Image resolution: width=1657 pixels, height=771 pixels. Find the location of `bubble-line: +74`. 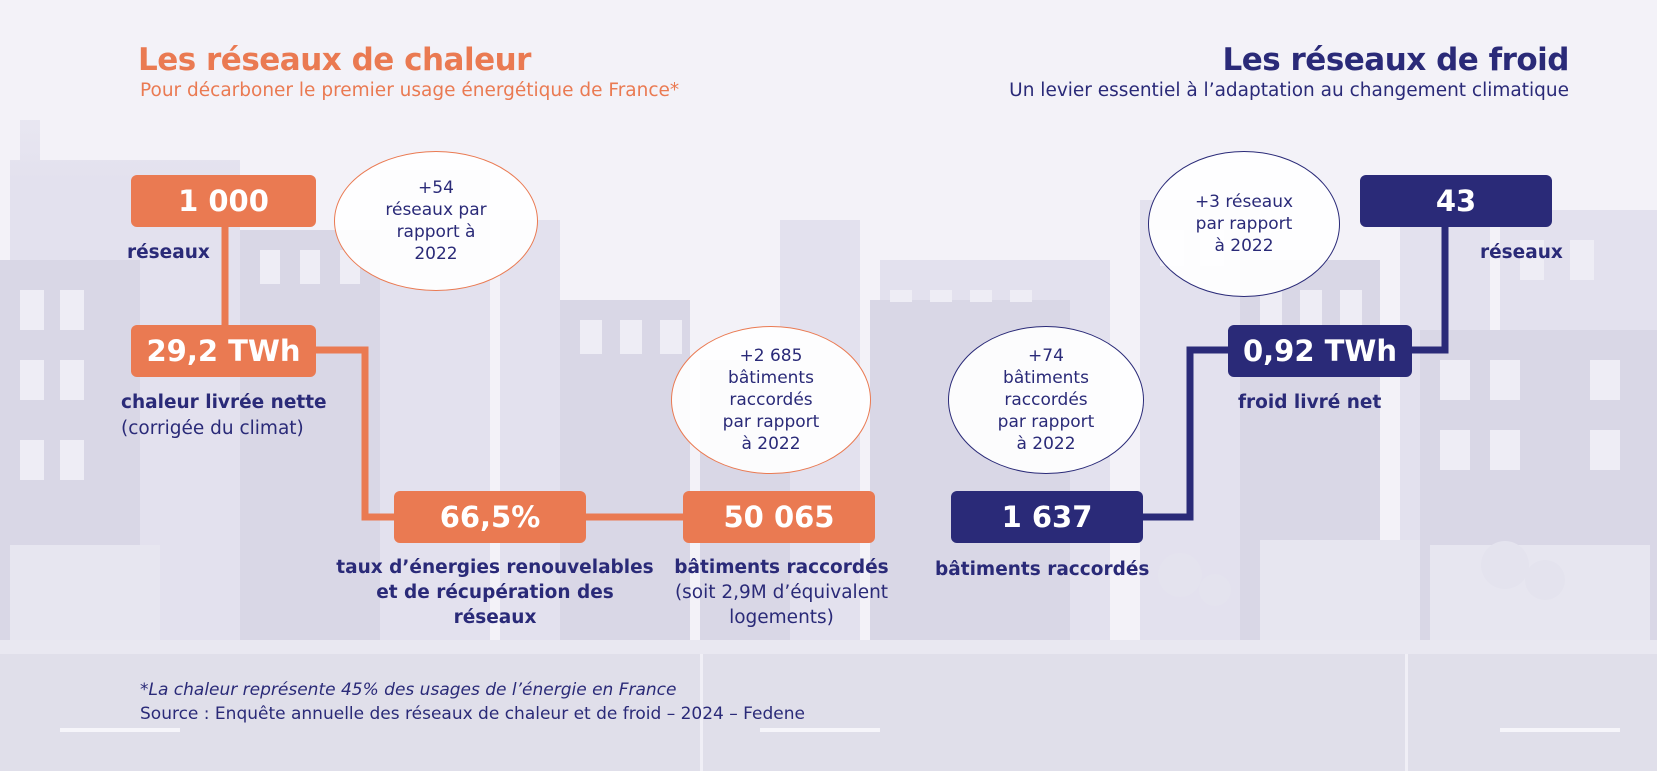

bubble-line: +74 is located at coordinates (1046, 356).